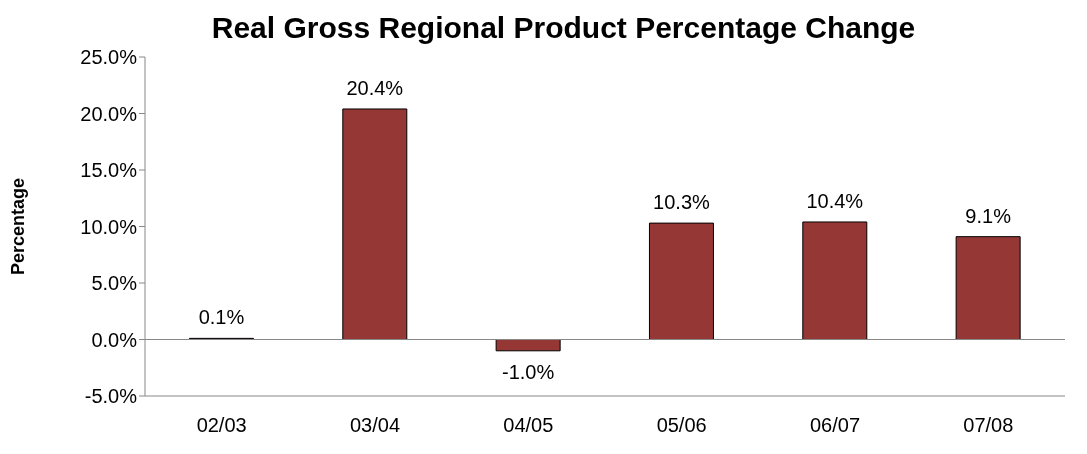 The height and width of the screenshot is (454, 1087). Describe the element at coordinates (528, 371) in the screenshot. I see `data-label: -1.0%` at that location.